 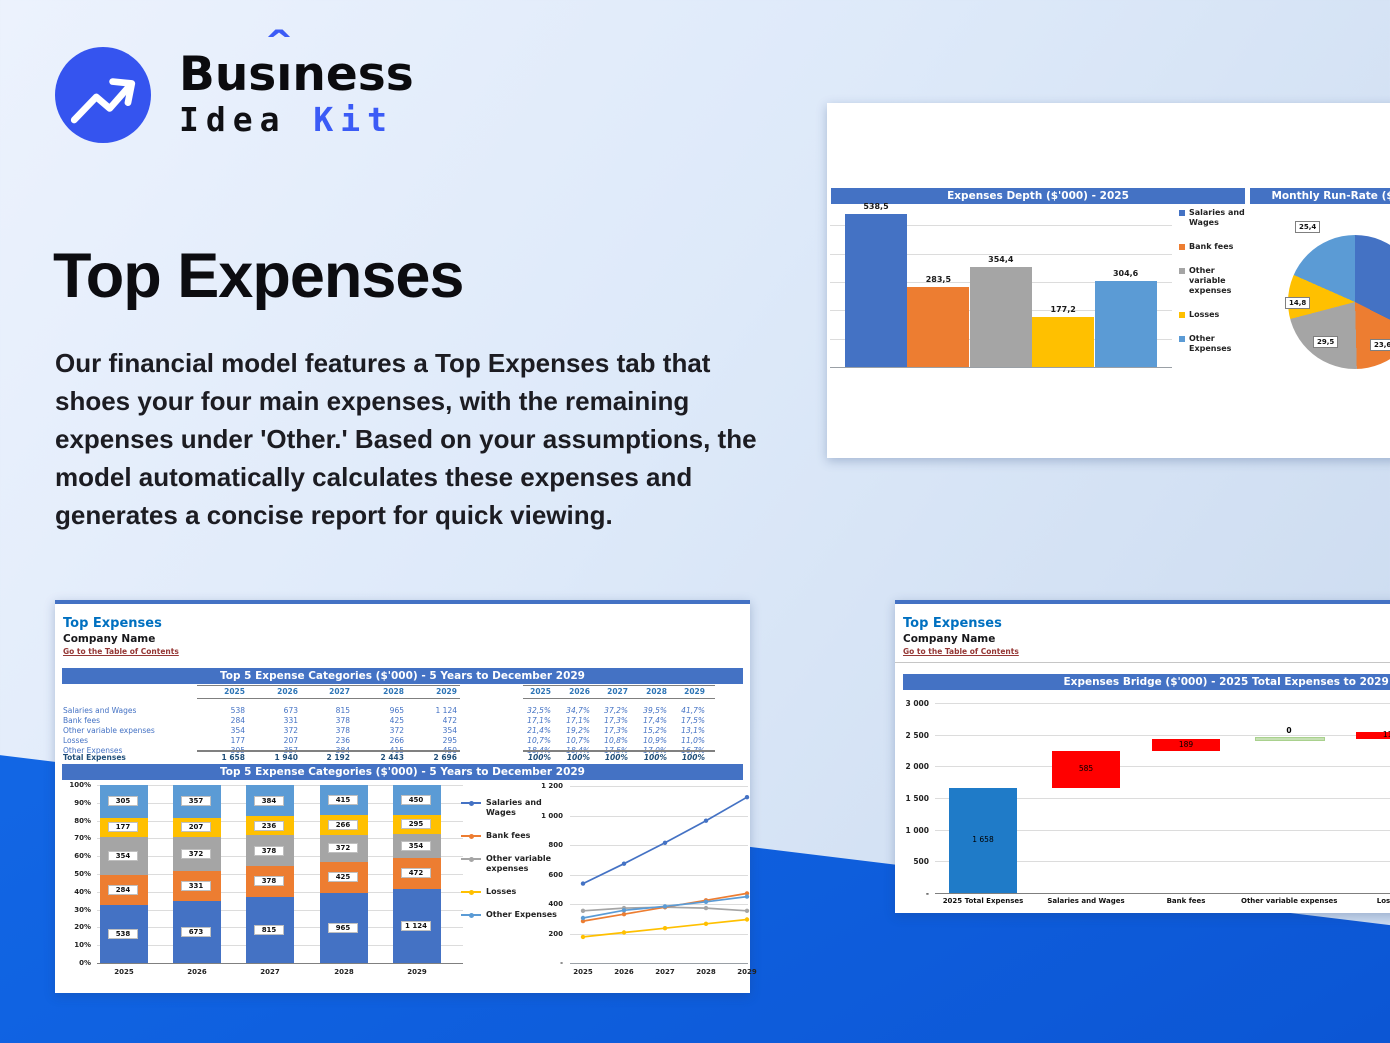 I want to click on y-tick-label: -, so click(x=927, y=893).